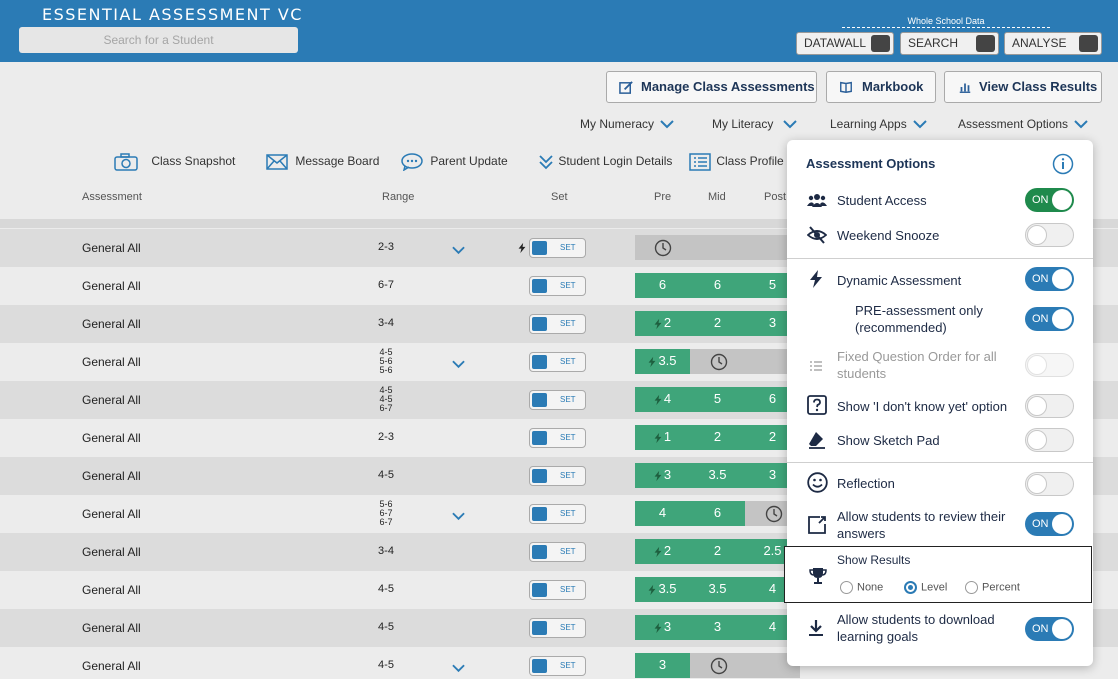 This screenshot has width=1118, height=679. I want to click on score-value: 5, so click(717, 398).